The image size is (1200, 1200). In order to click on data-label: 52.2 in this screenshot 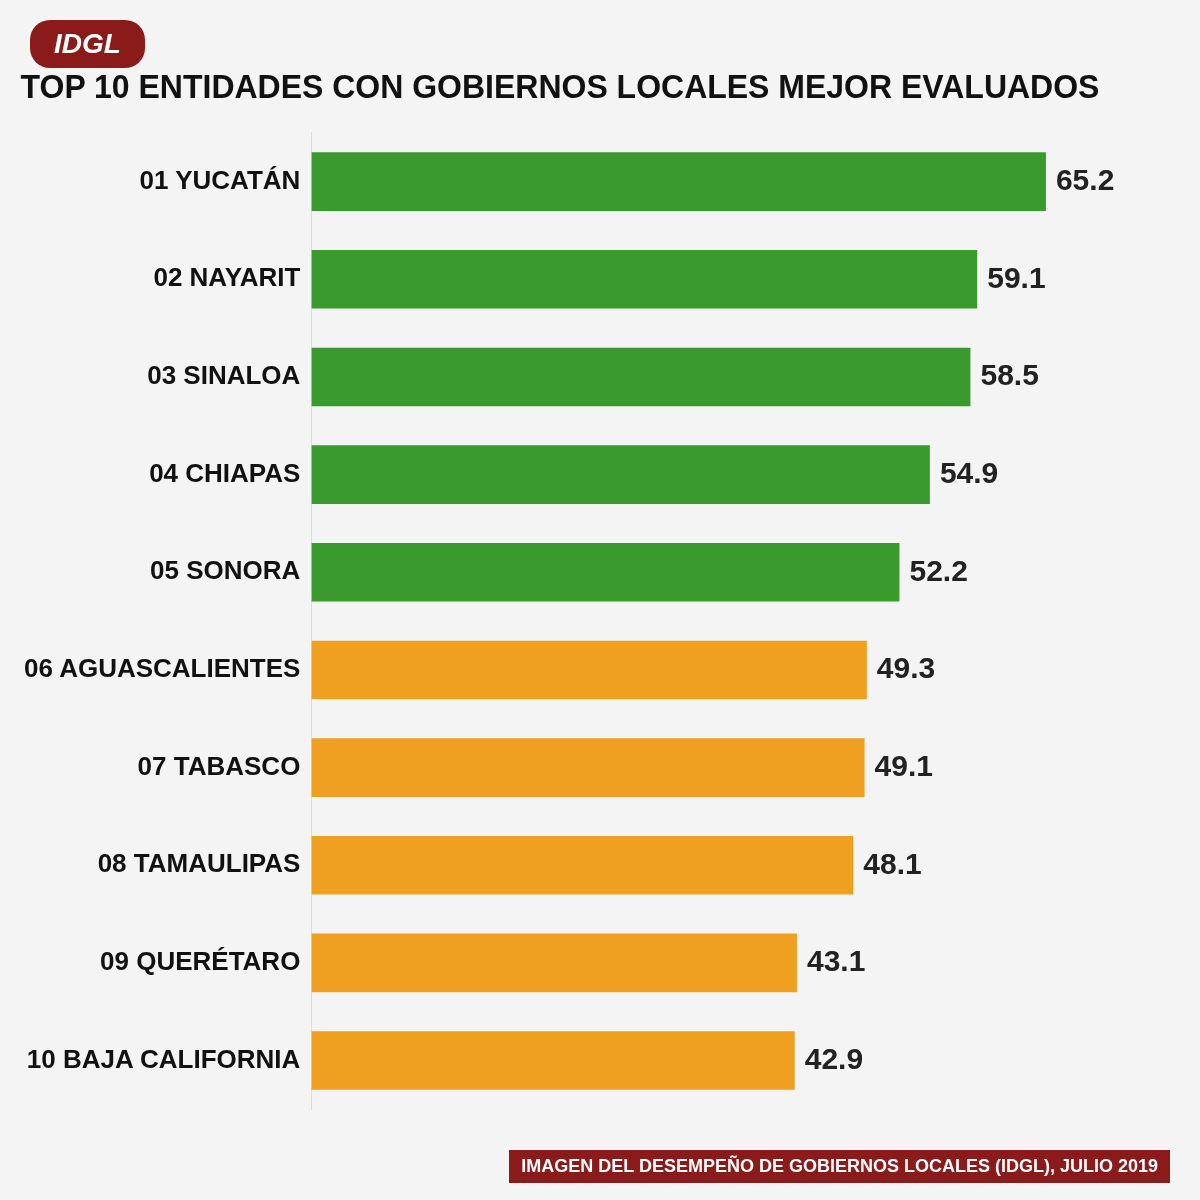, I will do `click(938, 570)`.